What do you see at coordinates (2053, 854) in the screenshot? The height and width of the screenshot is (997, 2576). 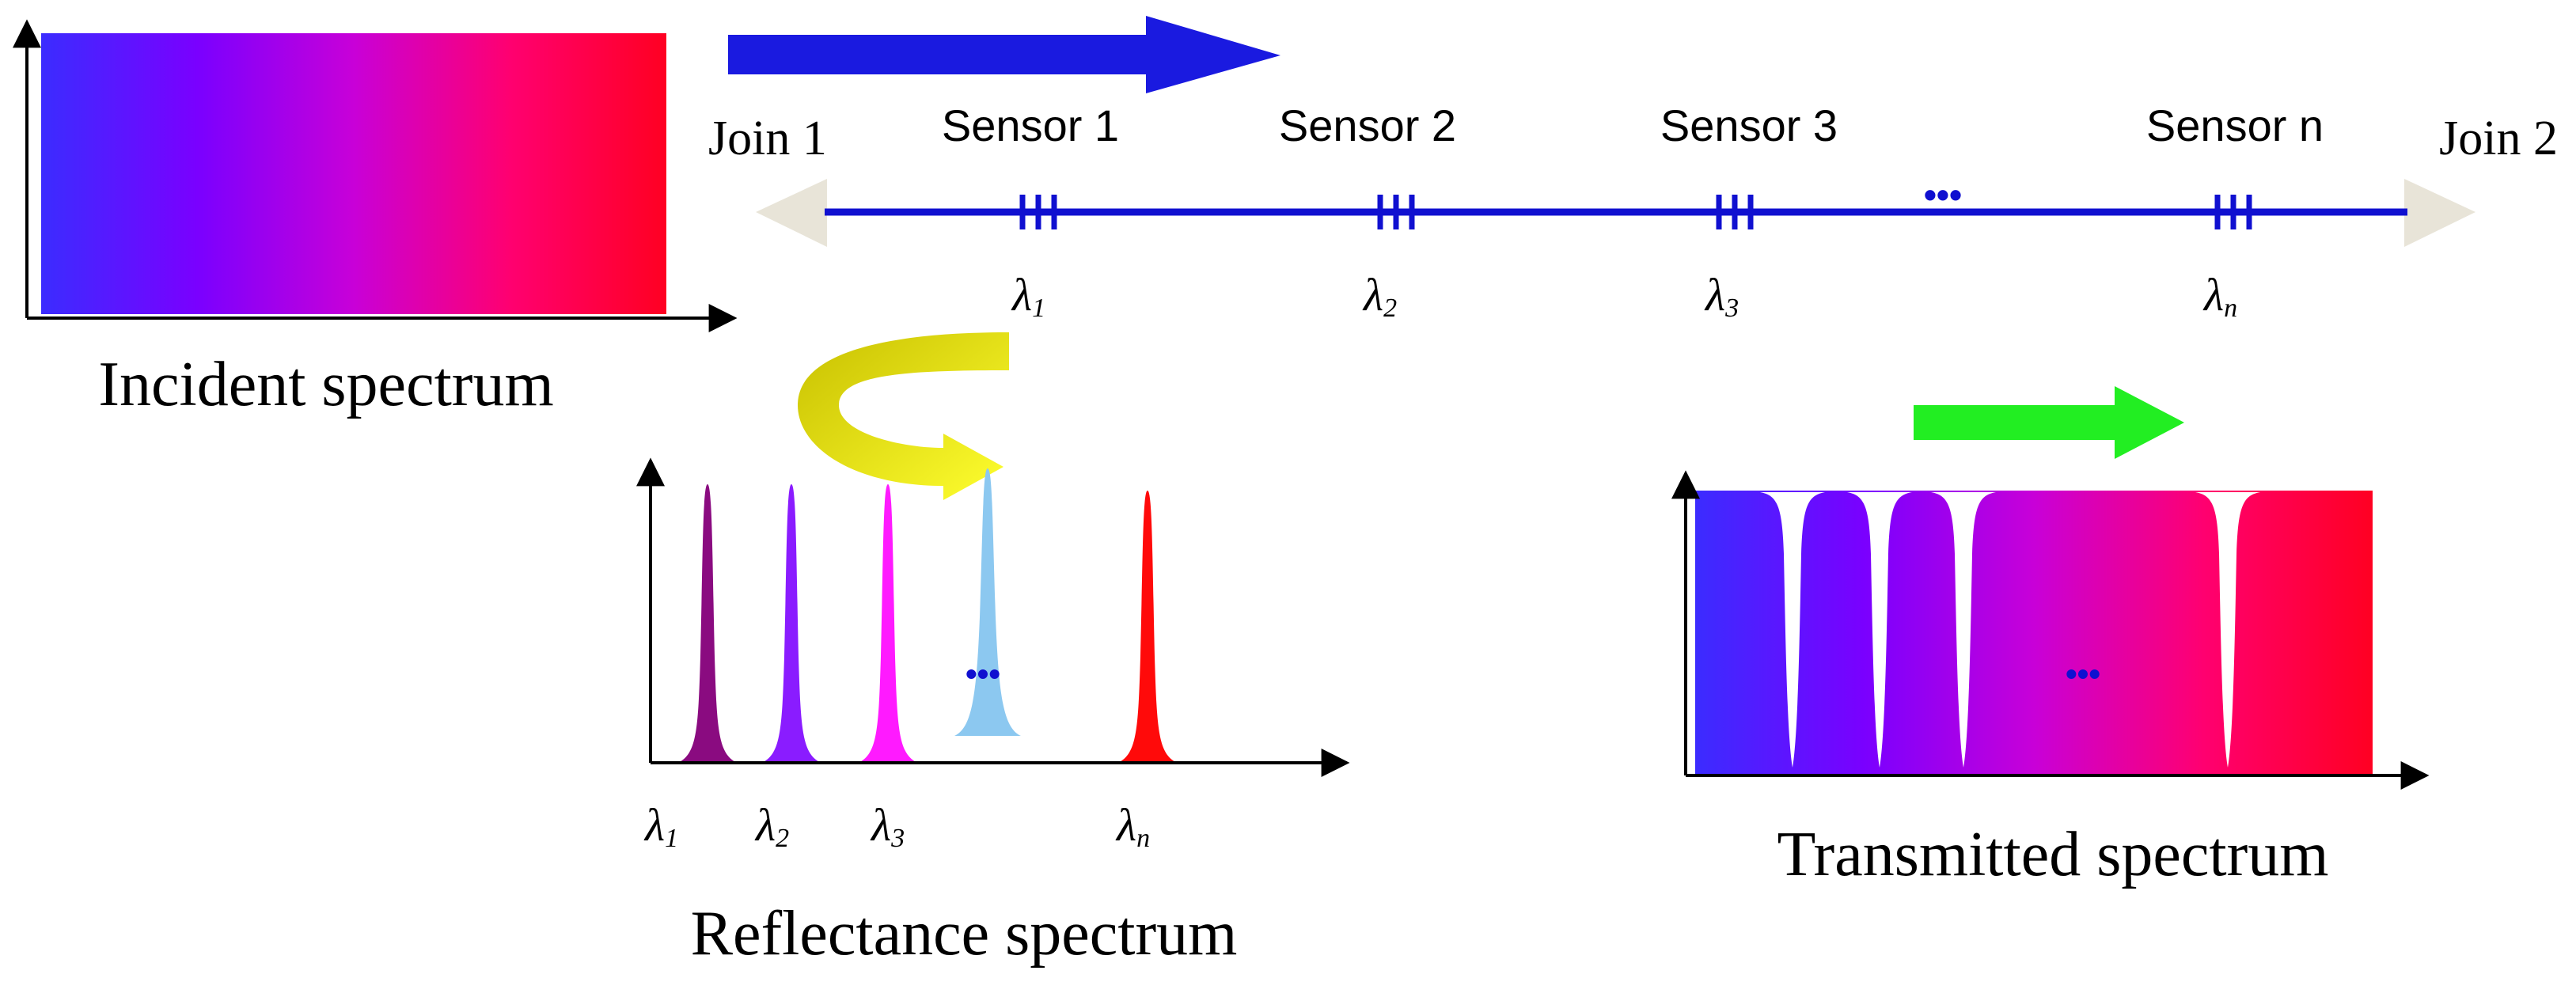 I see `transmitted-spectrum-title: Transmitted spectrum` at bounding box center [2053, 854].